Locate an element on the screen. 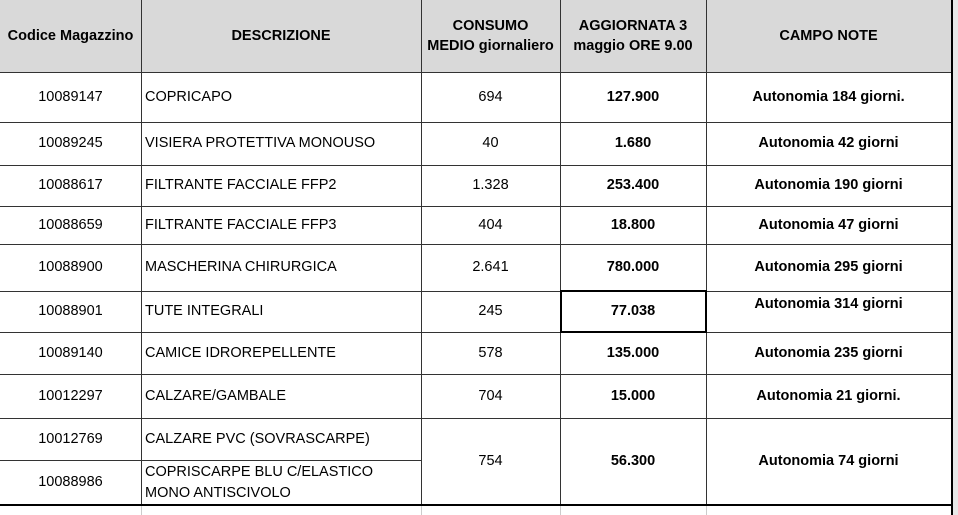 The width and height of the screenshot is (958, 515). table-cell: 780.000 is located at coordinates (633, 268).